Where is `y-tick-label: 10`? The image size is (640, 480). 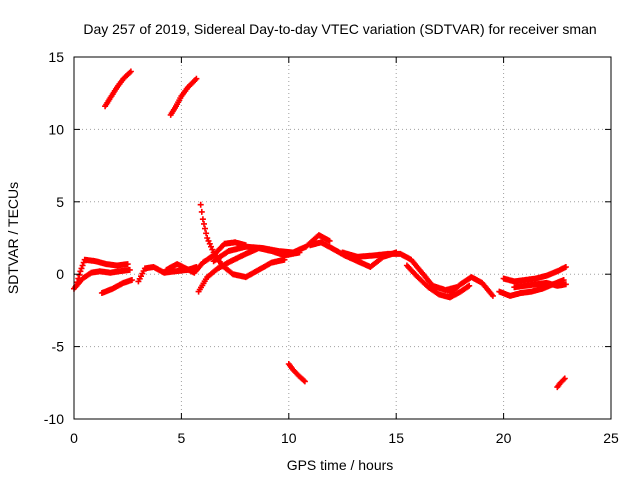 y-tick-label: 10 is located at coordinates (56, 129).